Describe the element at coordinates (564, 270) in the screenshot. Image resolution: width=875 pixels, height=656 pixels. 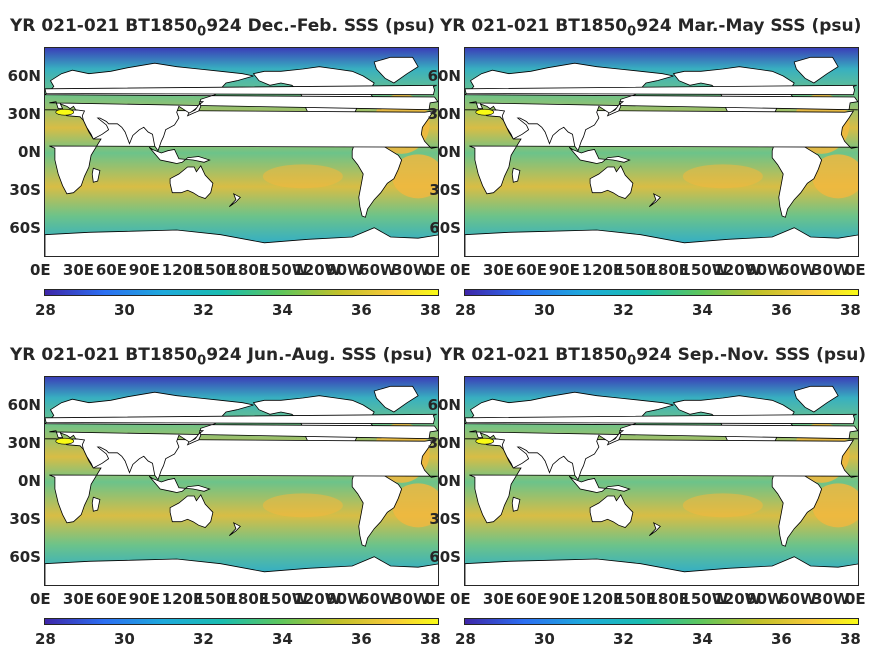
I see `x-tick-label: 90E` at that location.